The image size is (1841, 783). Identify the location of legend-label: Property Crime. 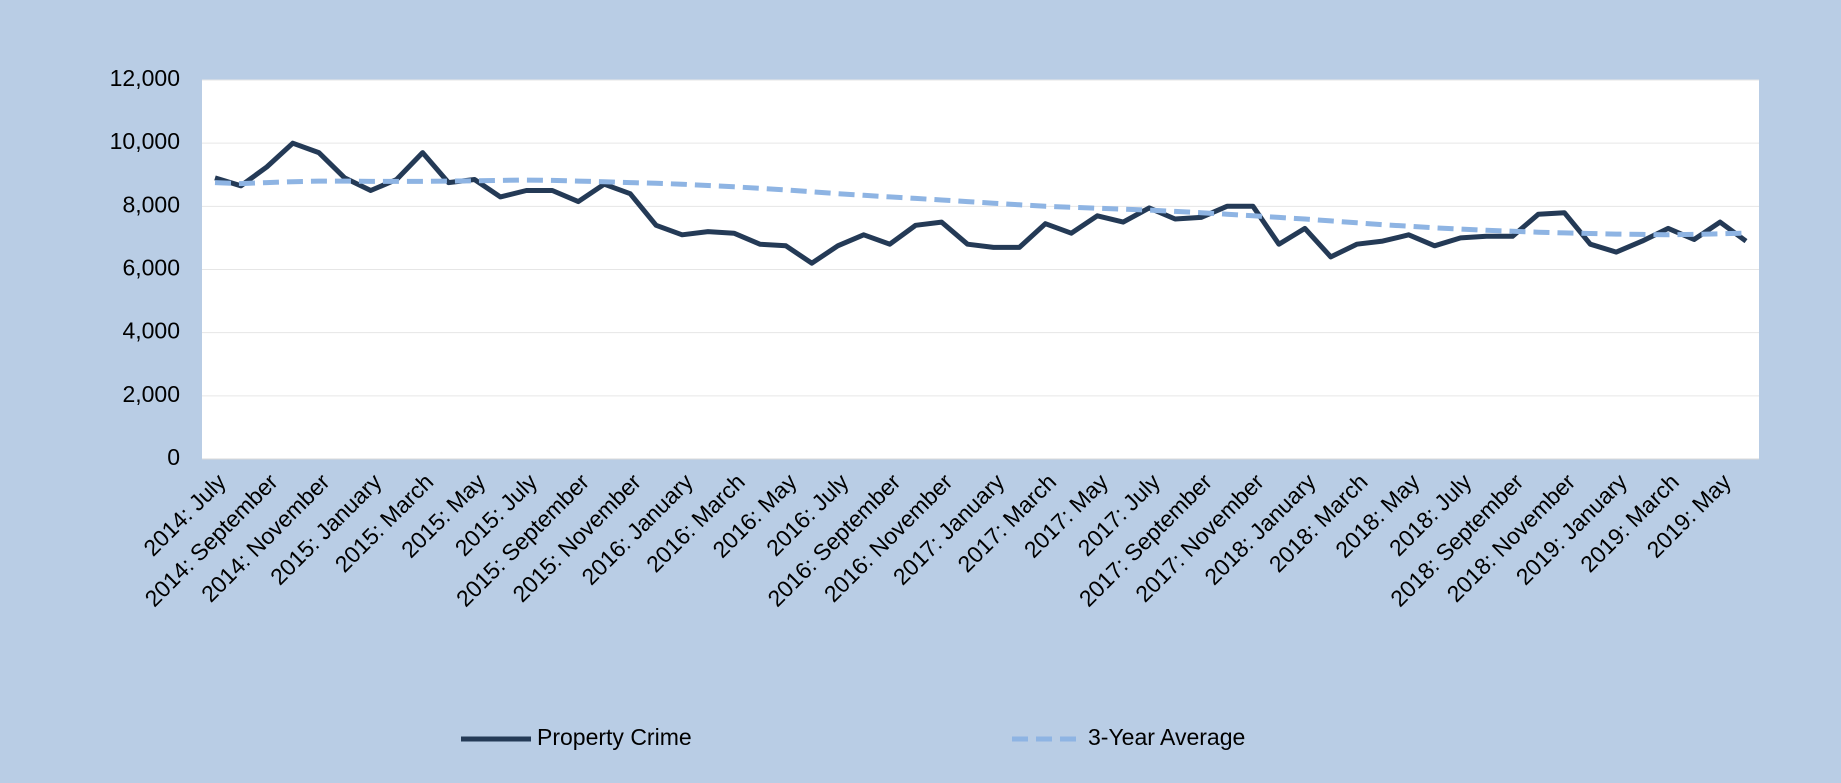
(614, 737).